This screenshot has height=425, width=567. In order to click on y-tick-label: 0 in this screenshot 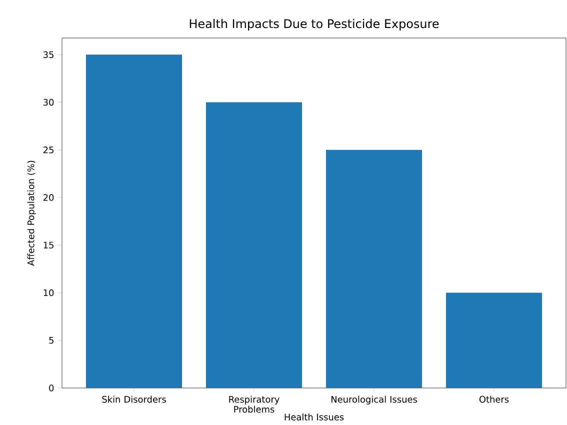, I will do `click(51, 388)`.